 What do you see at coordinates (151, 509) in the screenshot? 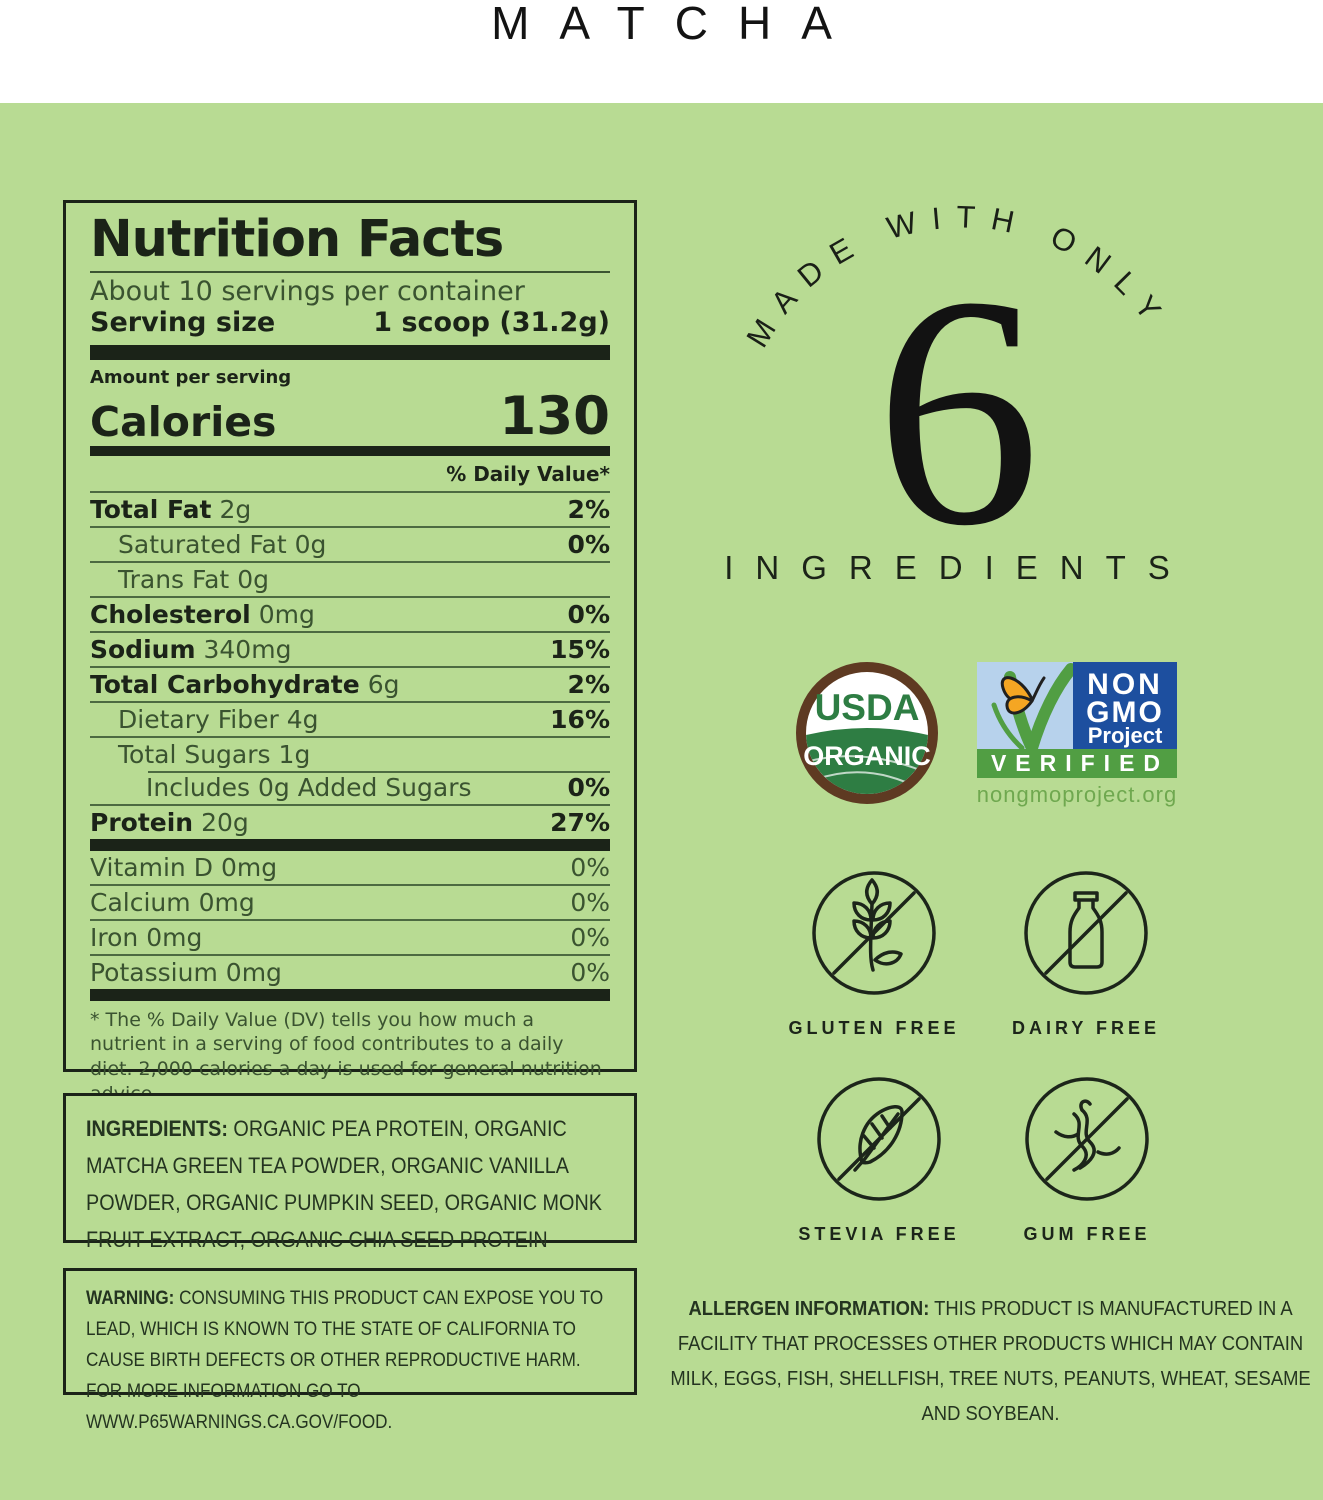
I see `nutrient-name: Total Fat` at bounding box center [151, 509].